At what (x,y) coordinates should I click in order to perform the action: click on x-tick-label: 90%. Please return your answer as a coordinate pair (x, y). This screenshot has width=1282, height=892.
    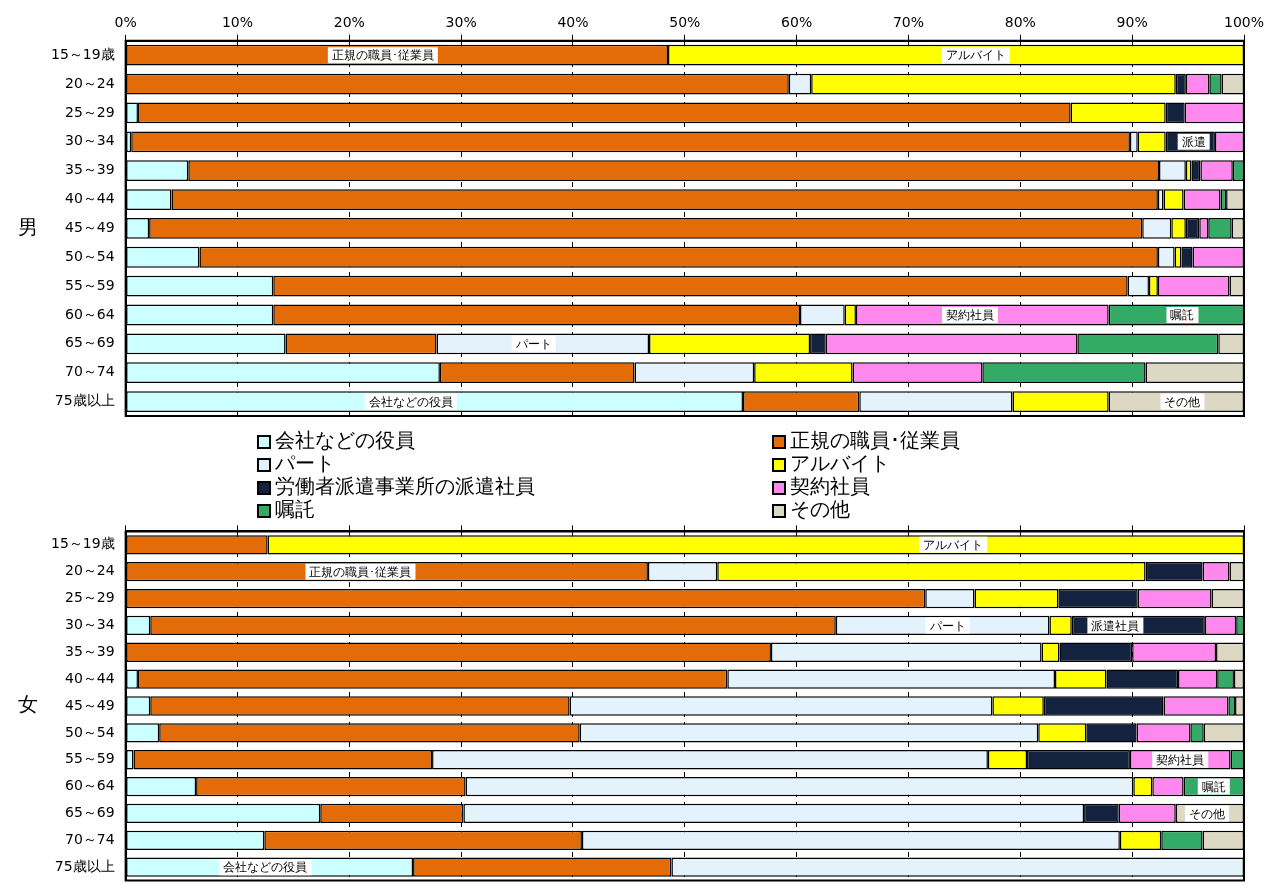
    Looking at the image, I should click on (1132, 22).